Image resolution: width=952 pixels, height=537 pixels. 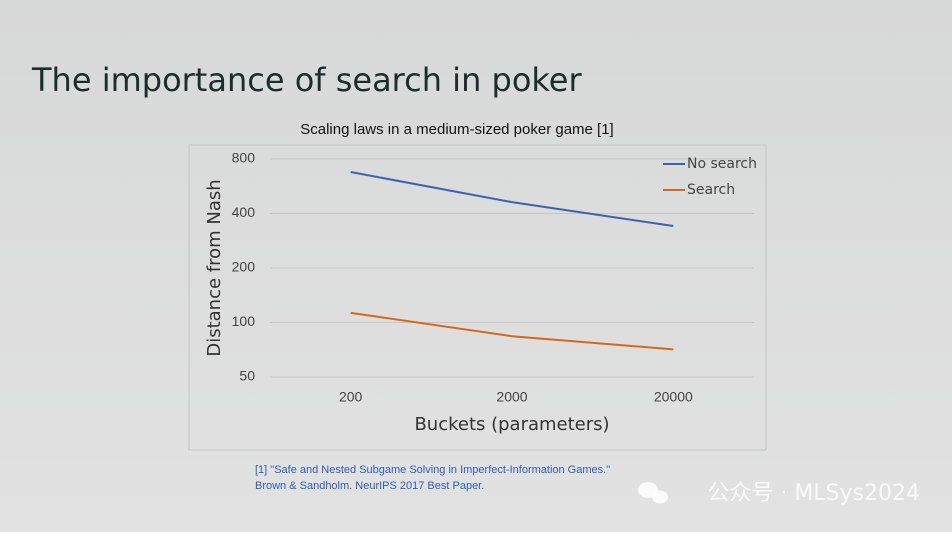 What do you see at coordinates (306, 80) in the screenshot?
I see `slide-title: The importance of search in poker` at bounding box center [306, 80].